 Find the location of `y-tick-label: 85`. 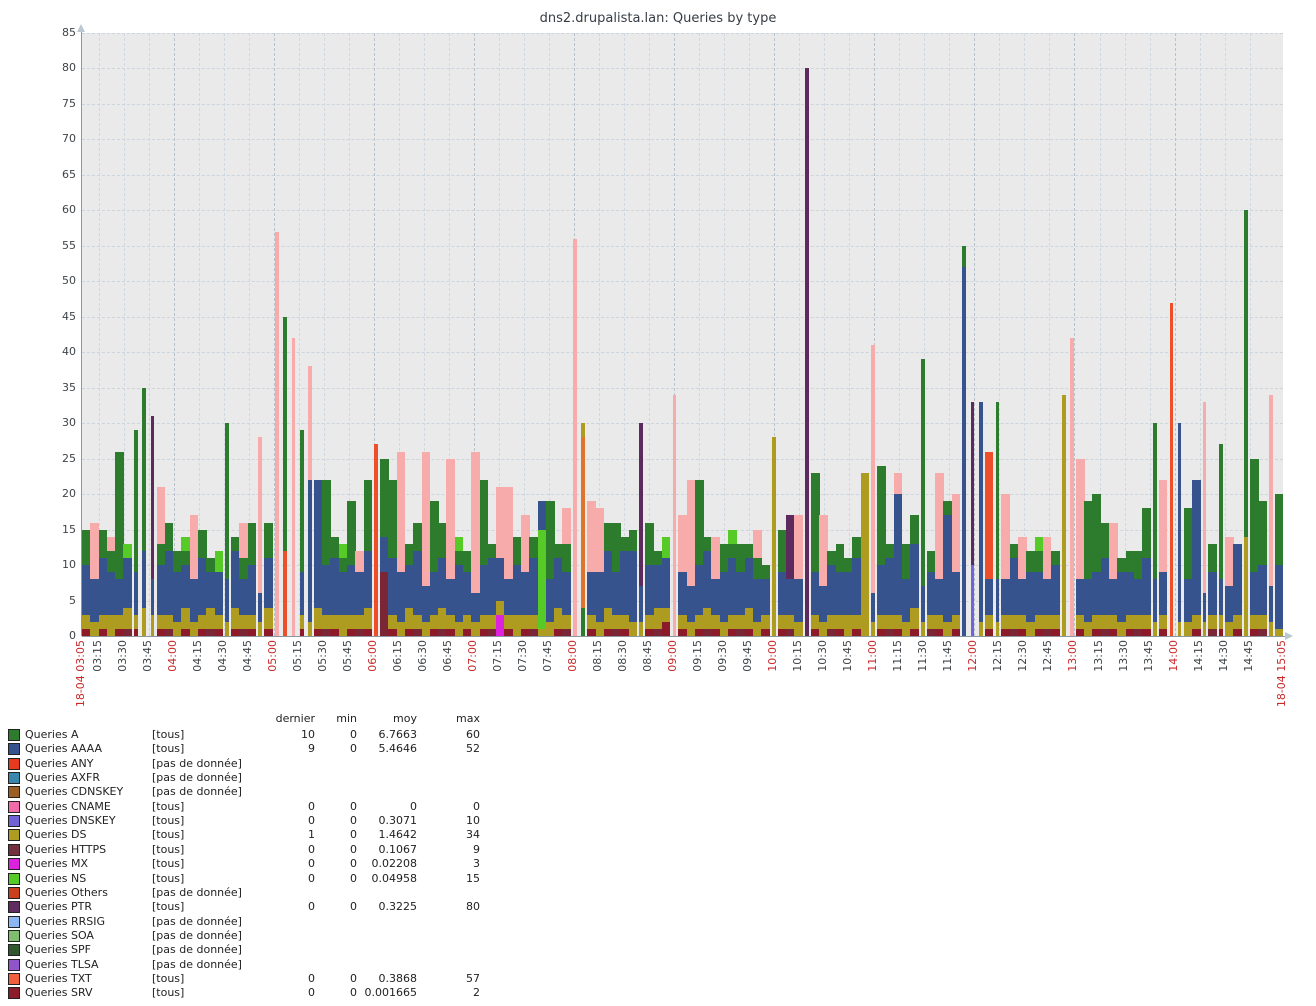

y-tick-label: 85 is located at coordinates (69, 32).